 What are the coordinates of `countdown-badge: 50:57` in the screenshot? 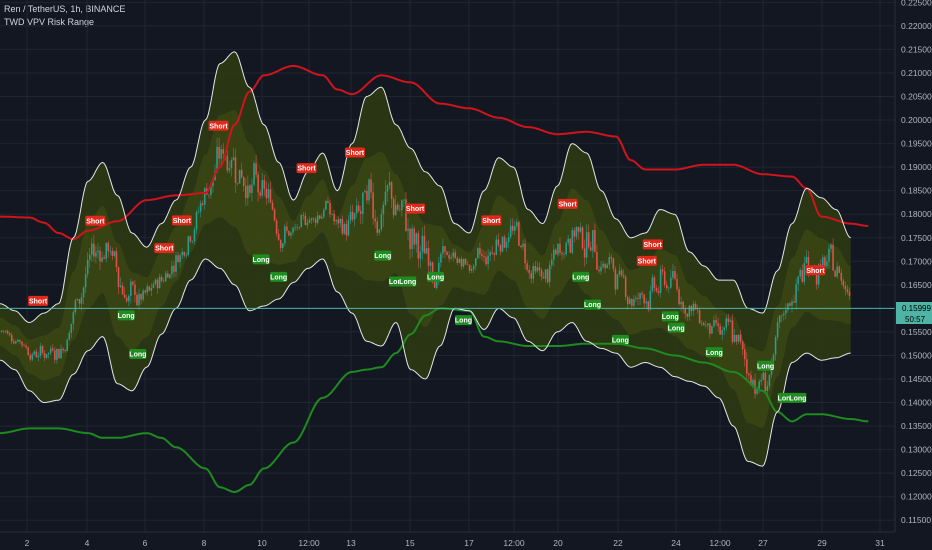 It's located at (915, 319).